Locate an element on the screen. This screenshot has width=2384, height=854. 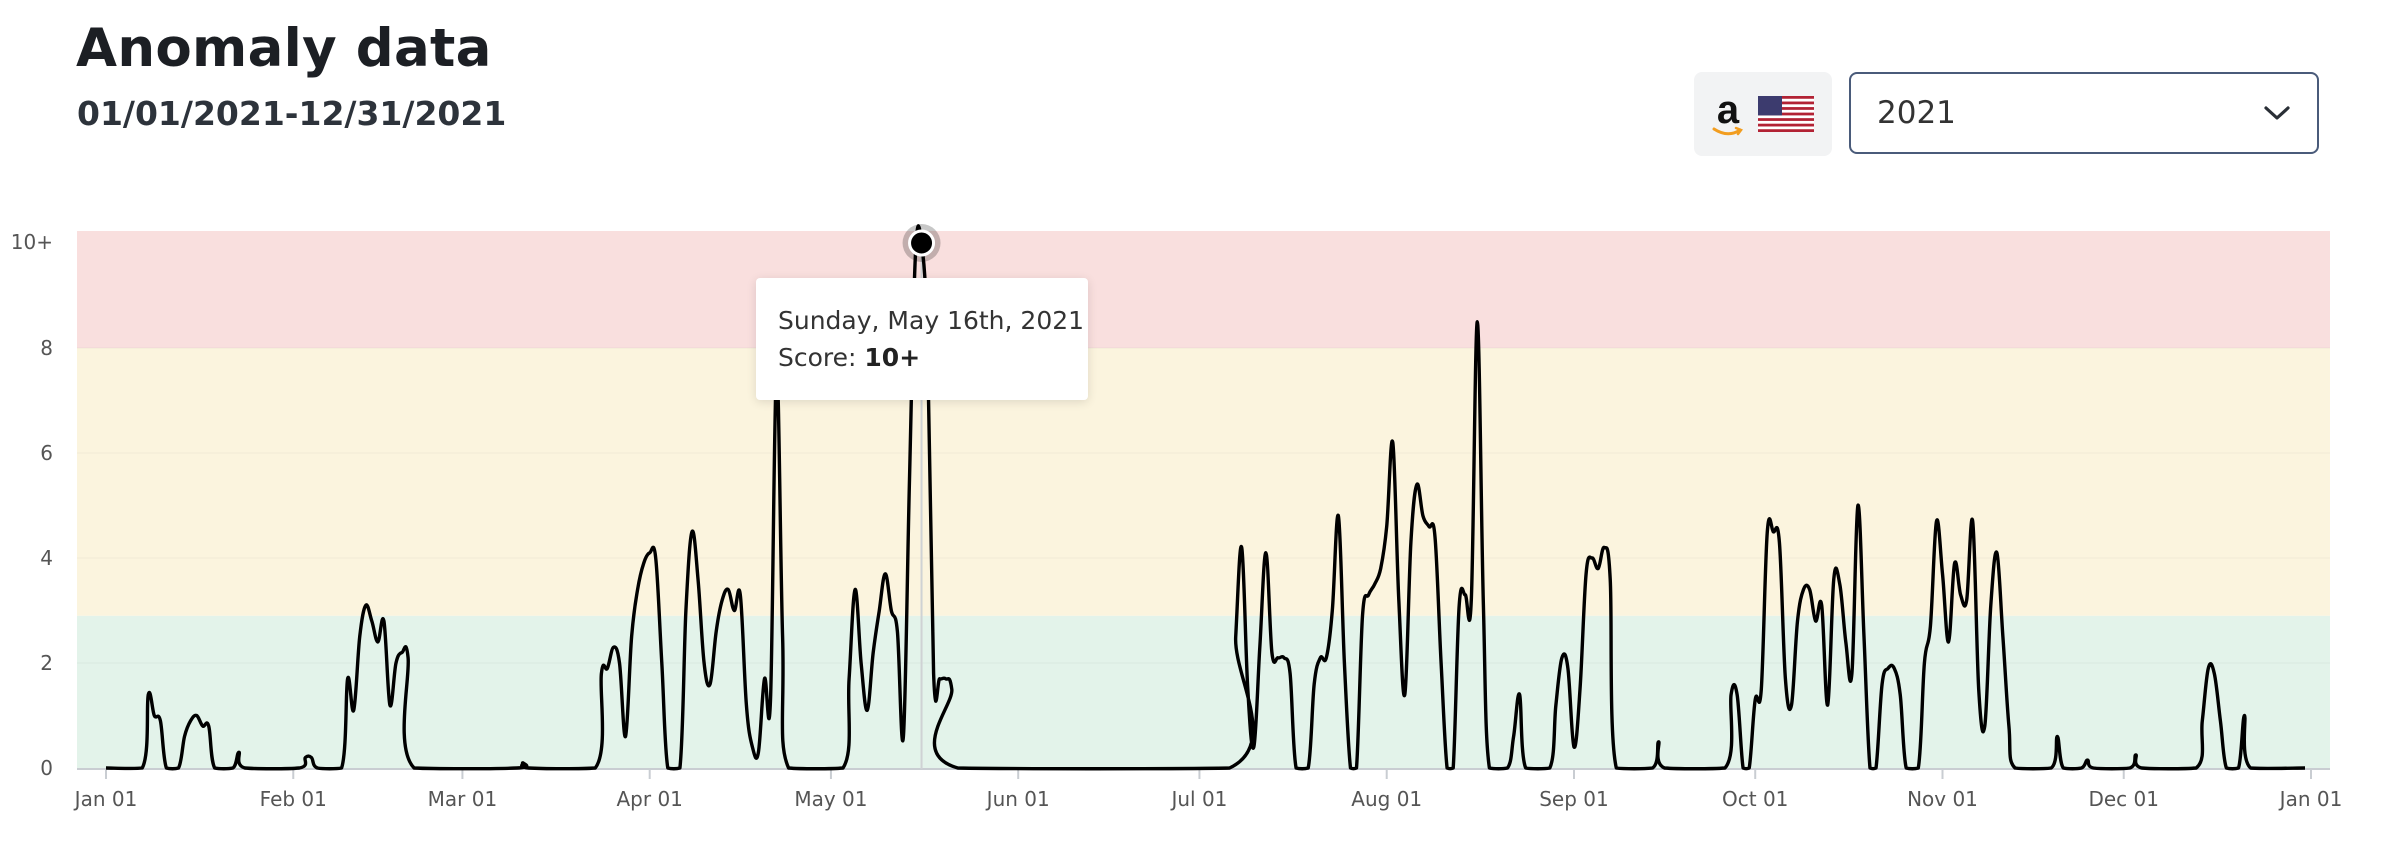
x-tick-label: Mar 01 is located at coordinates (463, 799).